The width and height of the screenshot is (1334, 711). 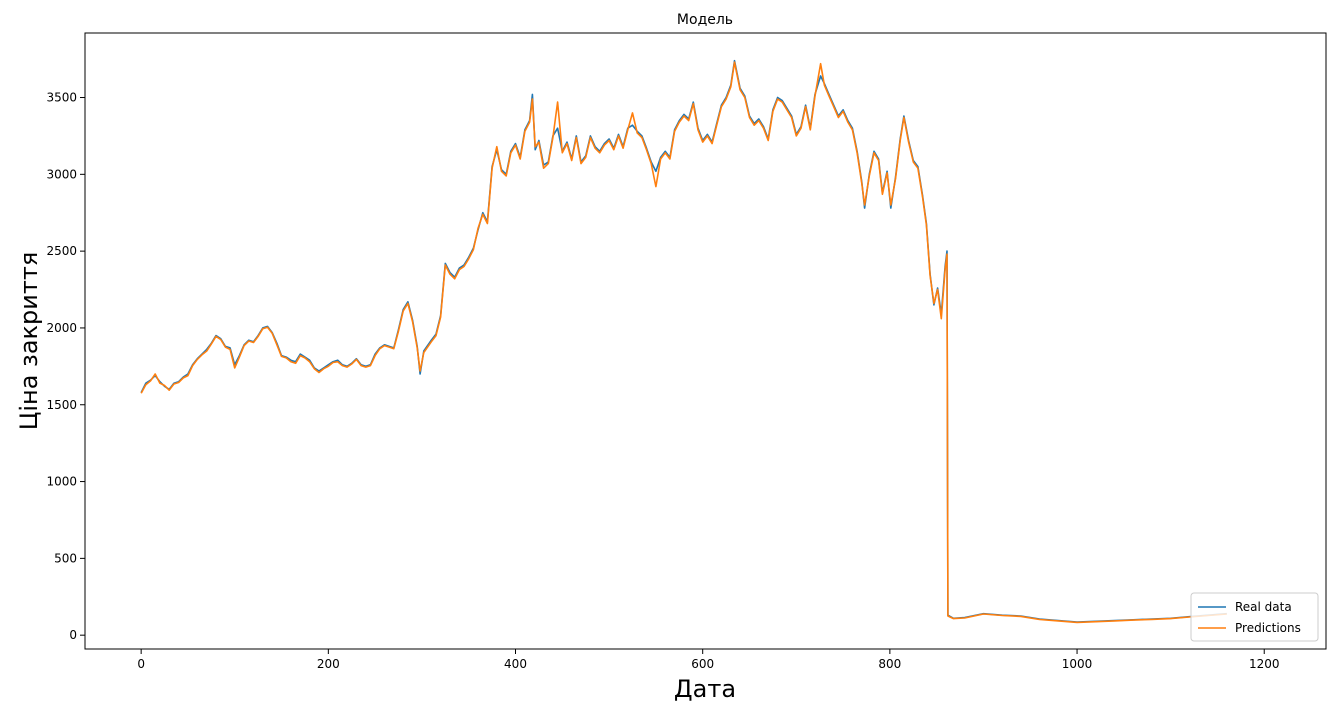 I want to click on x-tick-label: 600, so click(x=702, y=664).